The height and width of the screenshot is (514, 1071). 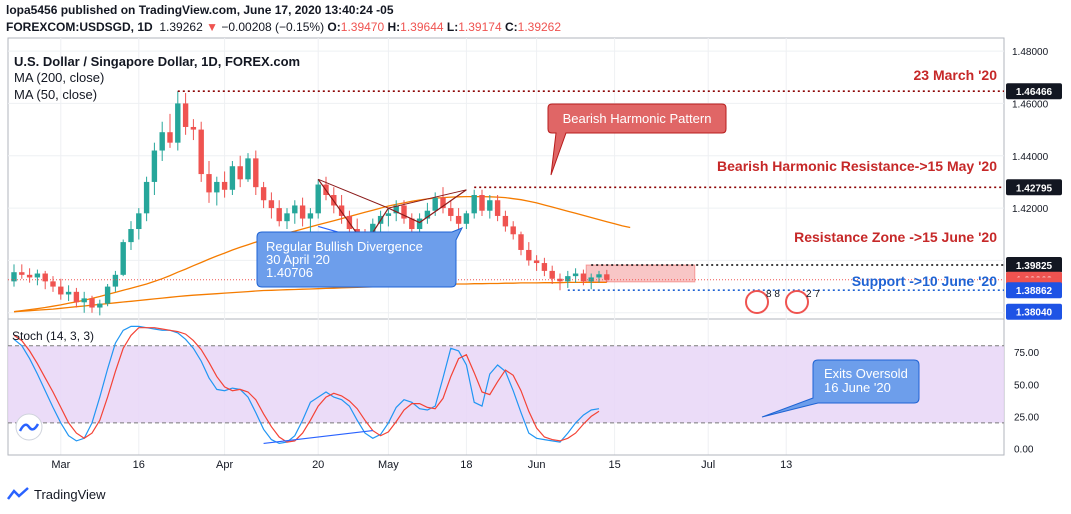 I want to click on stoch-k-line, so click(x=306, y=385).